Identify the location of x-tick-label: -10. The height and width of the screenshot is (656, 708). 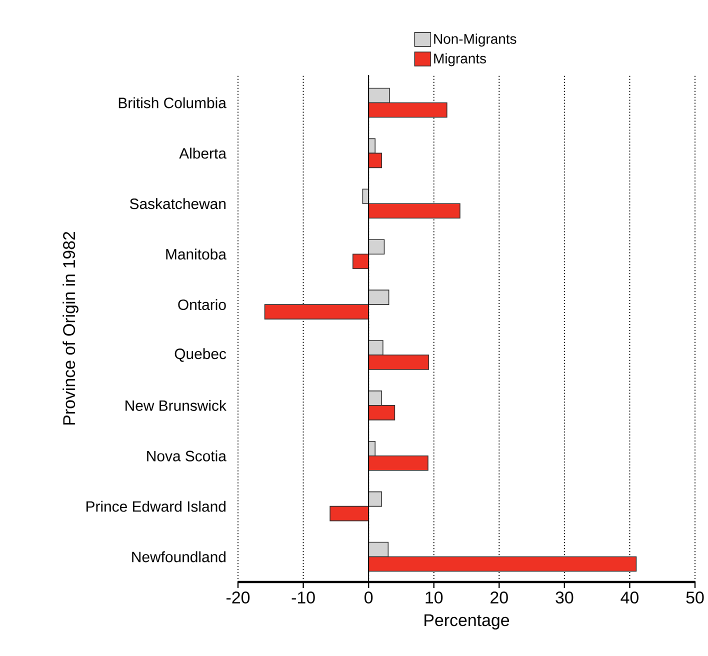
(303, 598).